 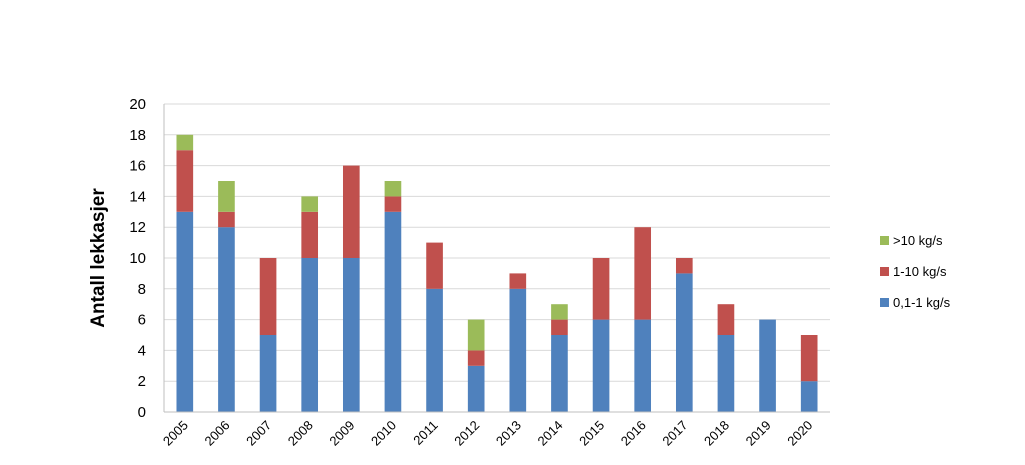 I want to click on bar-segment-2014-small, so click(x=559, y=373).